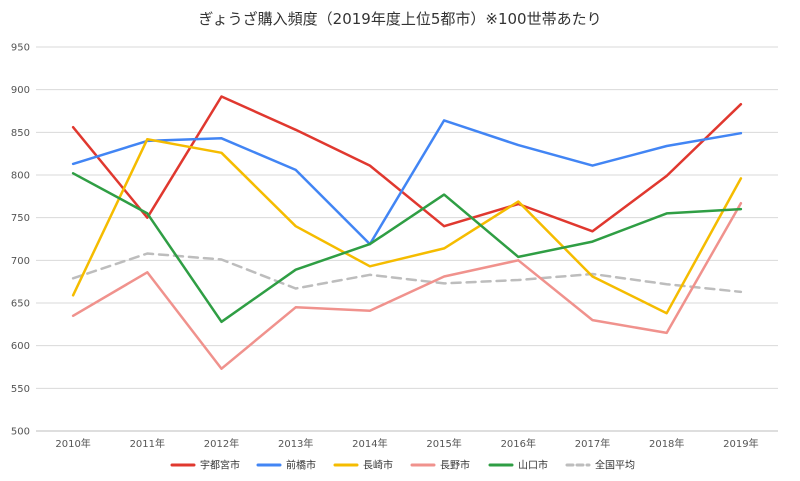 The width and height of the screenshot is (800, 481). What do you see at coordinates (592, 443) in the screenshot?
I see `x-tick-label: 2017年` at bounding box center [592, 443].